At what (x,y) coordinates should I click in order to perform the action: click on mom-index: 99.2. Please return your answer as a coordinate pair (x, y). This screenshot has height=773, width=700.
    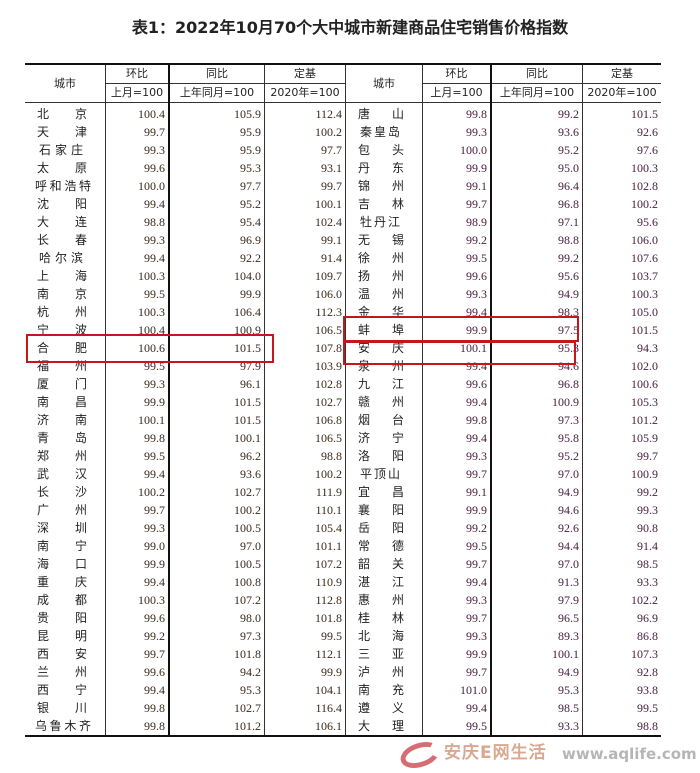
    Looking at the image, I should click on (137, 636).